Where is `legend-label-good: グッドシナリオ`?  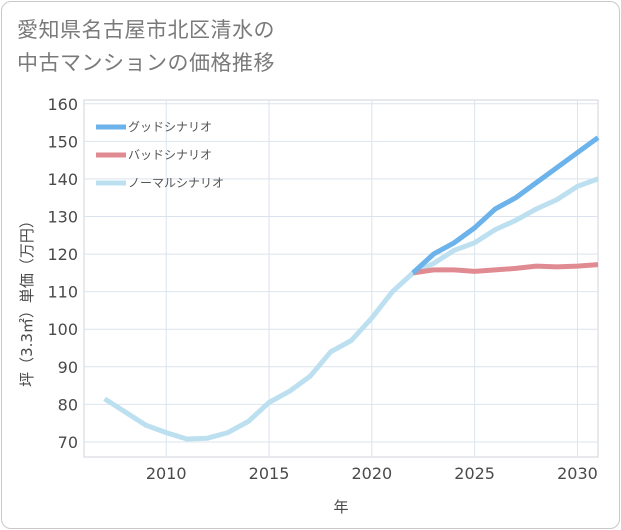
legend-label-good: グッドシナリオ is located at coordinates (170, 127).